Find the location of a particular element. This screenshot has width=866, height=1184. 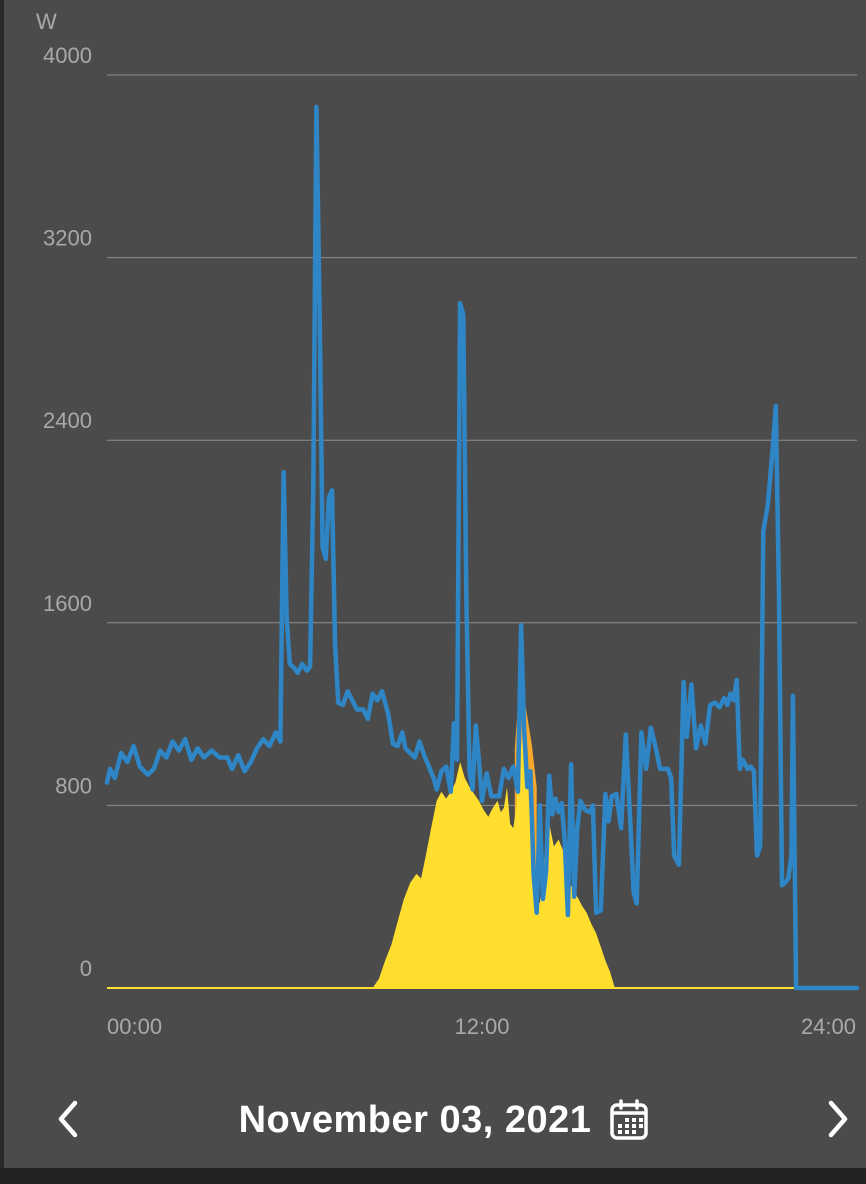

y-tick-label: 800 is located at coordinates (73, 785).